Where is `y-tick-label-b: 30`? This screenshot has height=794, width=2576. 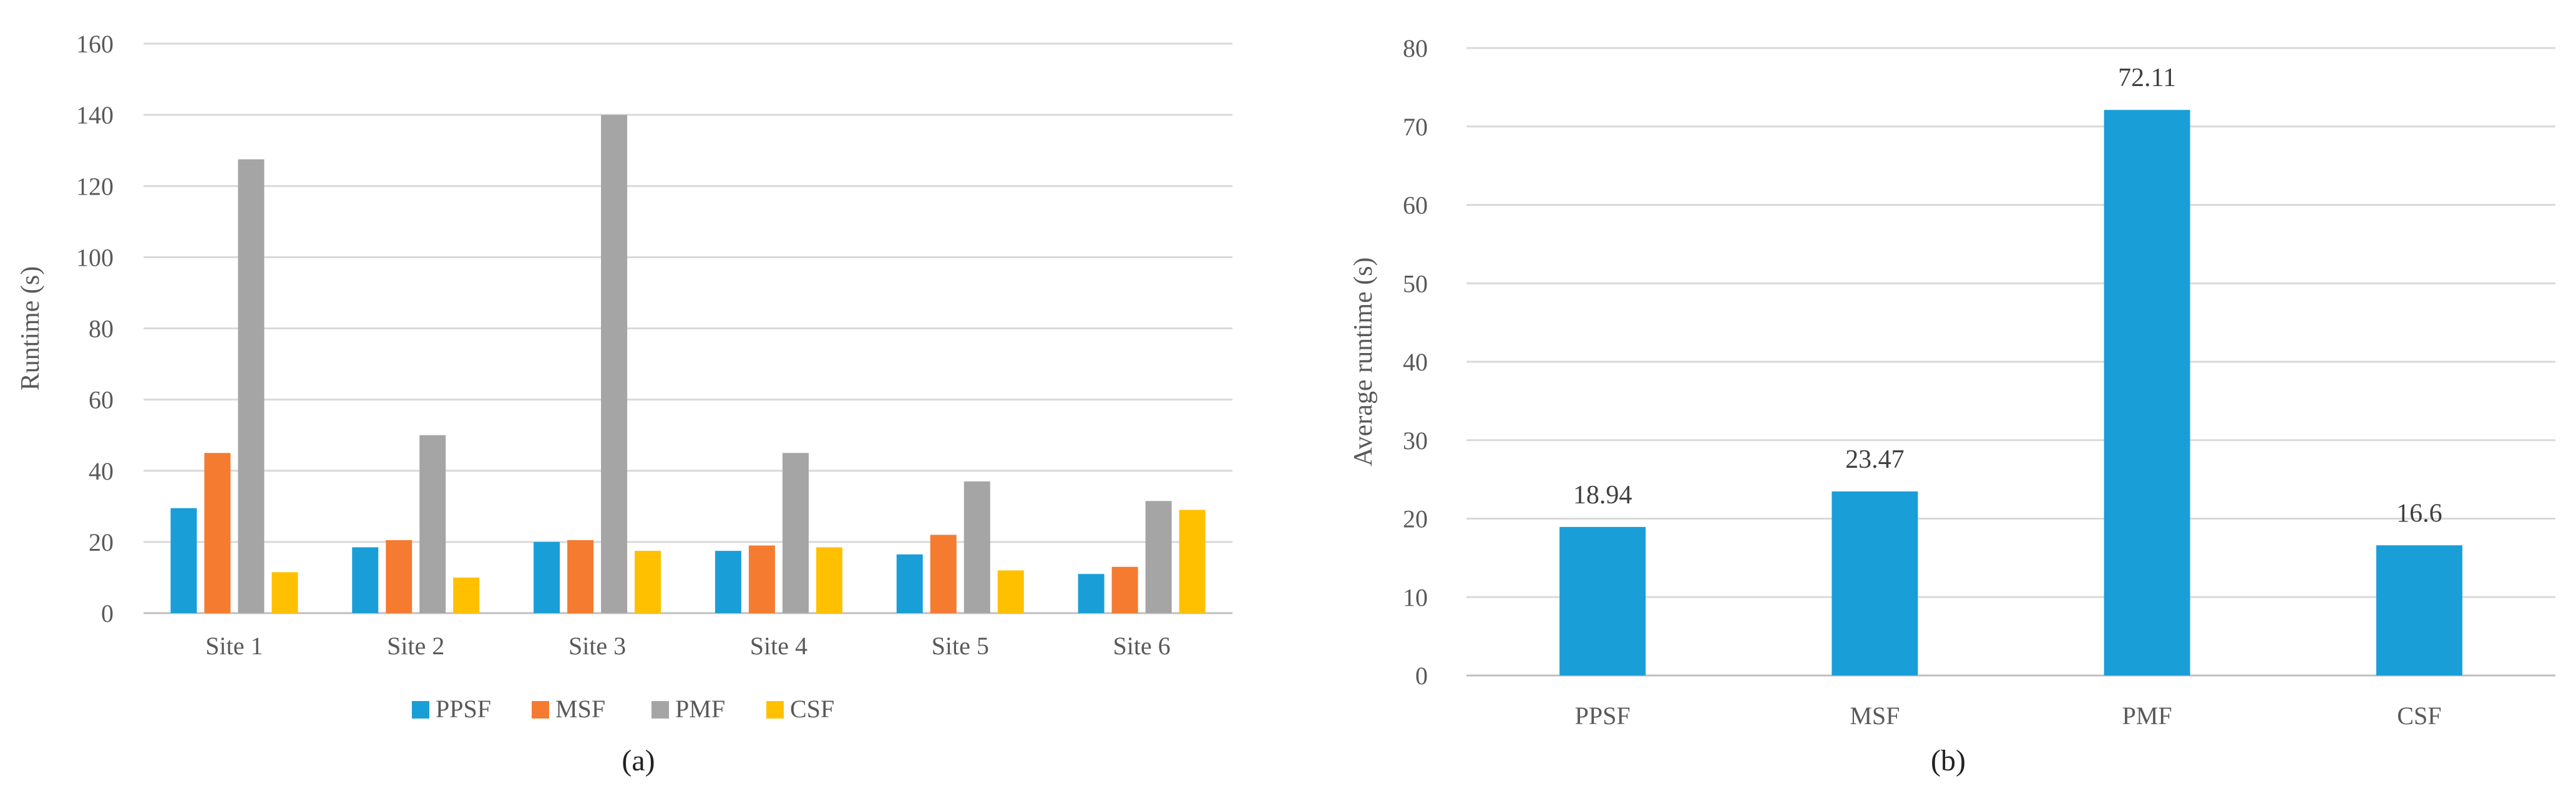 y-tick-label-b: 30 is located at coordinates (1415, 441).